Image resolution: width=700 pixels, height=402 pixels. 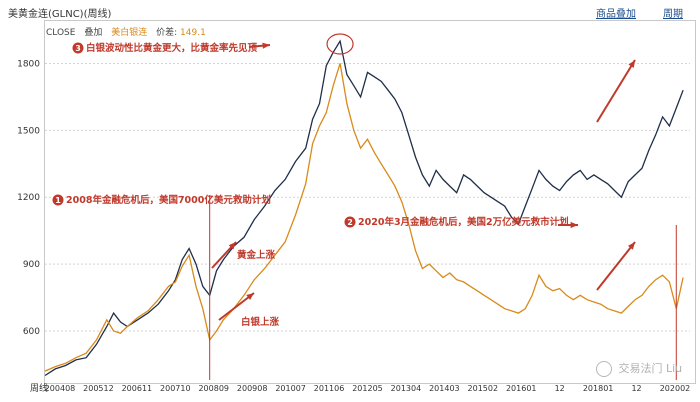 What do you see at coordinates (260, 322) in the screenshot?
I see `silver-rise-label: 白银上涨` at bounding box center [260, 322].